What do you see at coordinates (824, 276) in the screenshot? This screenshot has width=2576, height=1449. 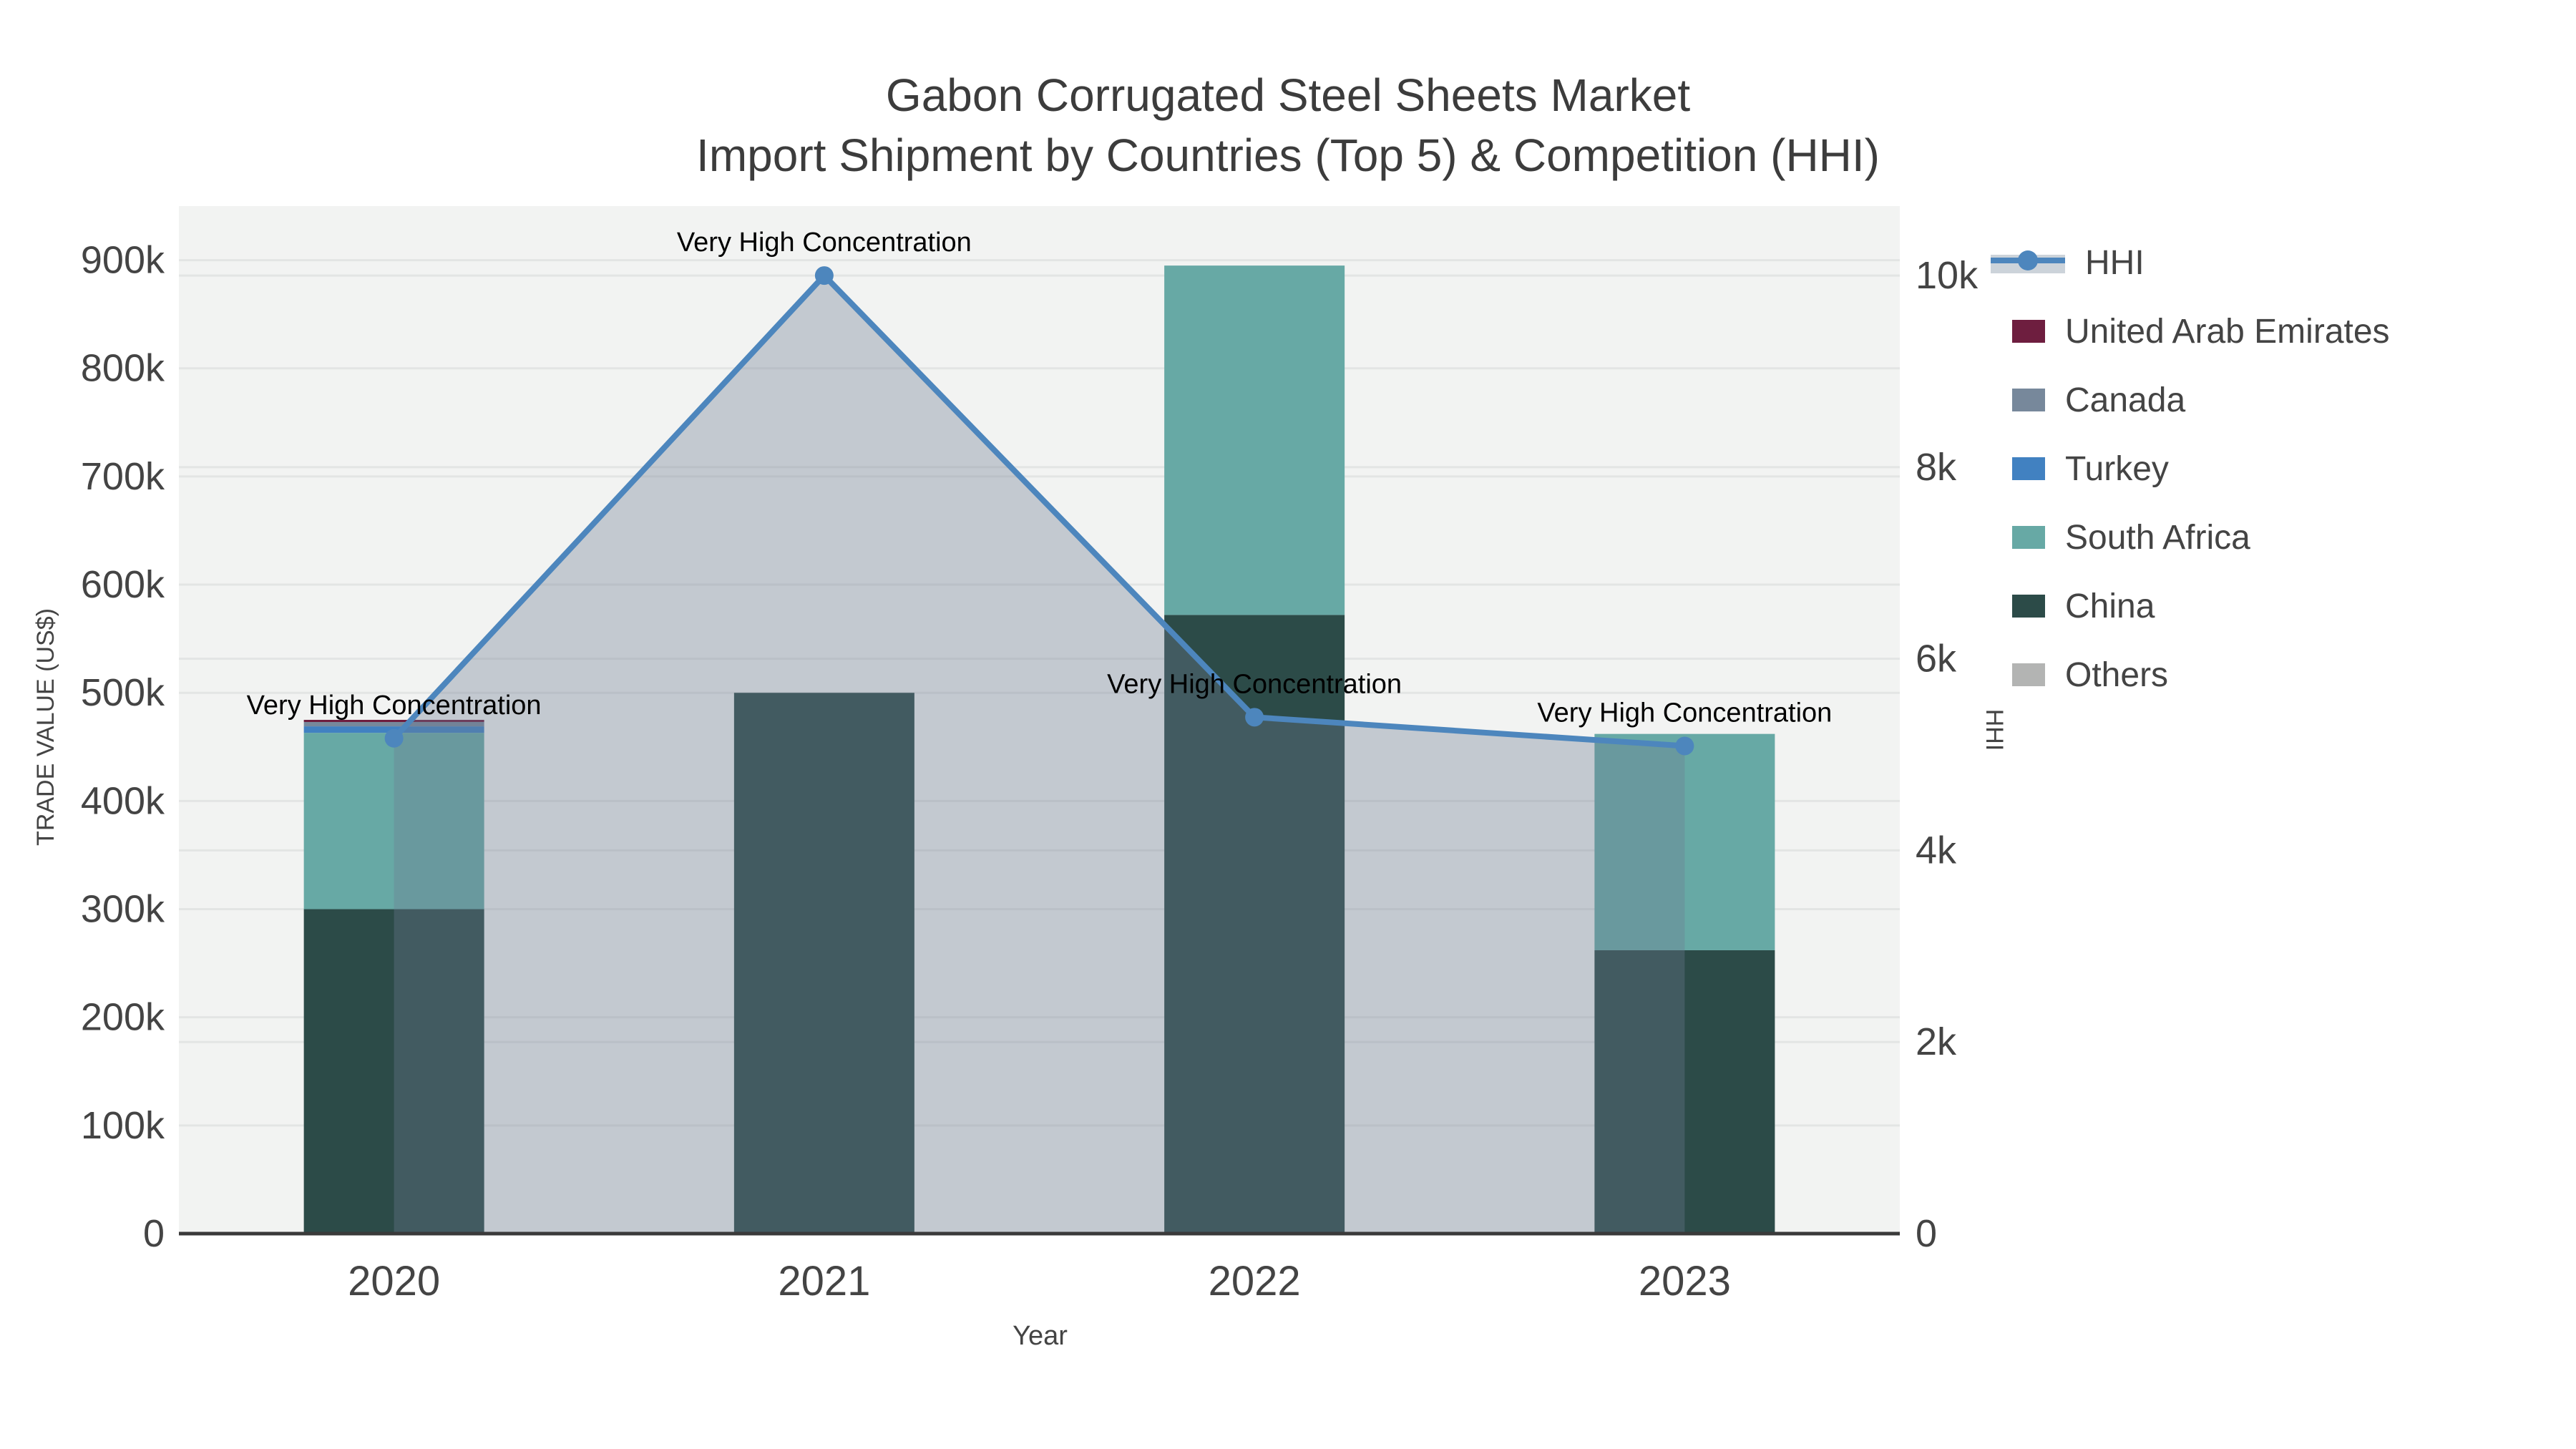 I see `hhi-marker-2021` at bounding box center [824, 276].